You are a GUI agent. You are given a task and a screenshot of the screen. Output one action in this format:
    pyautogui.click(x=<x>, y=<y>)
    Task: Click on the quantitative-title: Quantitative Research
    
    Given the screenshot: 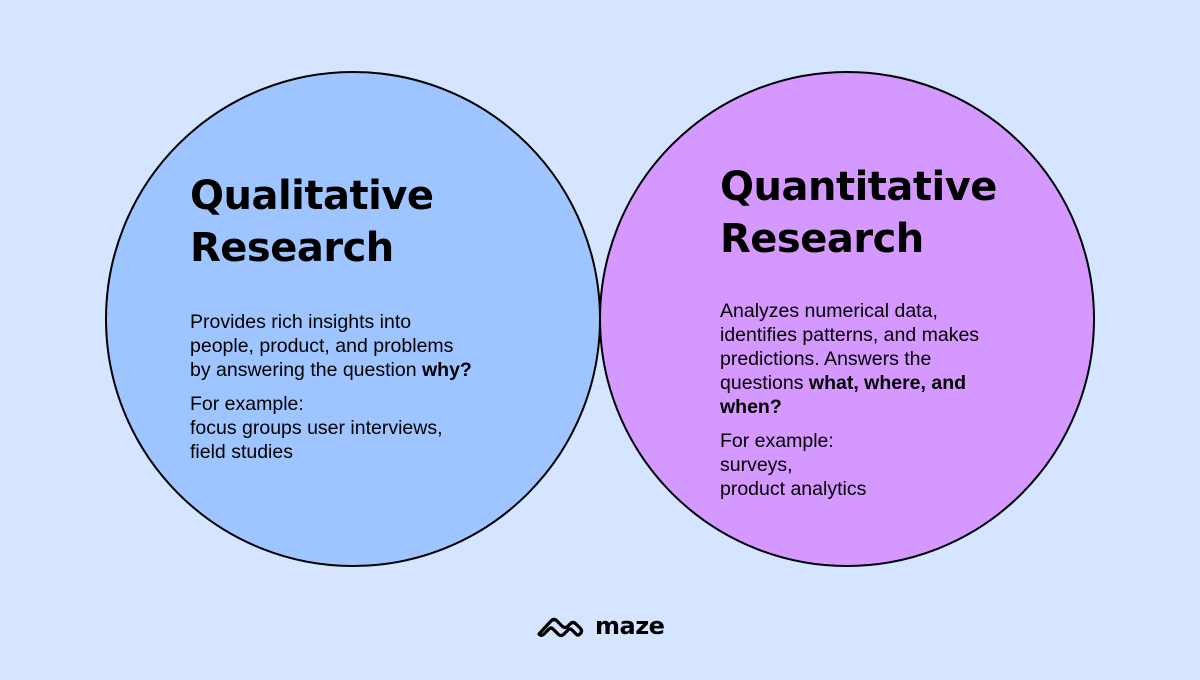 What is the action you would take?
    pyautogui.click(x=858, y=213)
    